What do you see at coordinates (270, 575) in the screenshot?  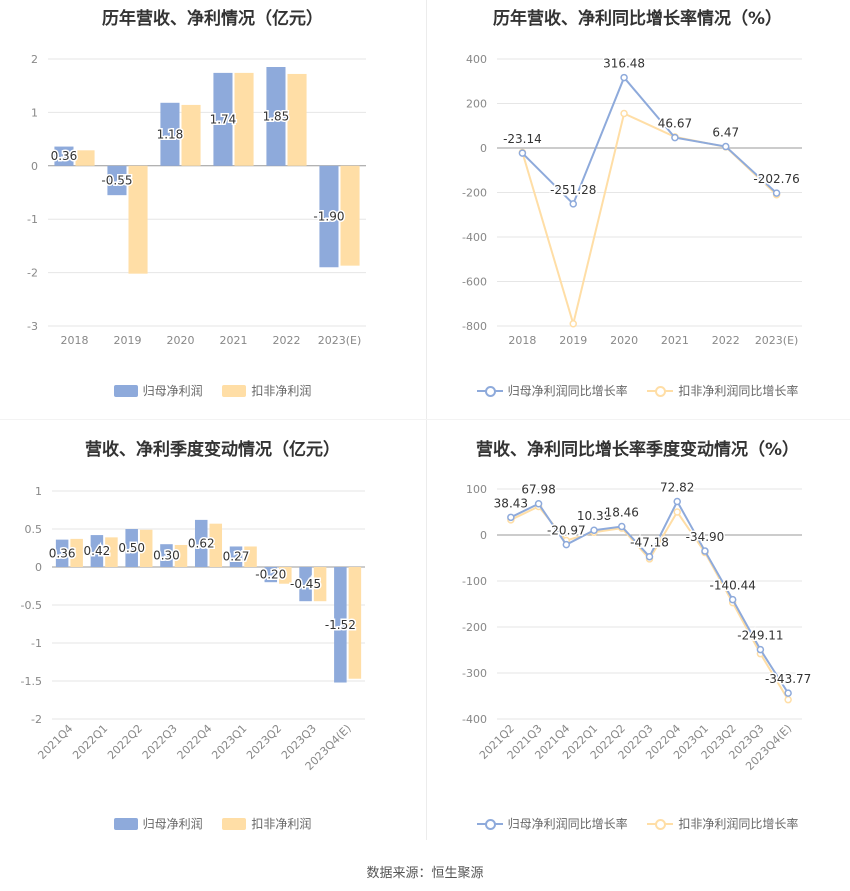 I see `data-label: -0.20` at bounding box center [270, 575].